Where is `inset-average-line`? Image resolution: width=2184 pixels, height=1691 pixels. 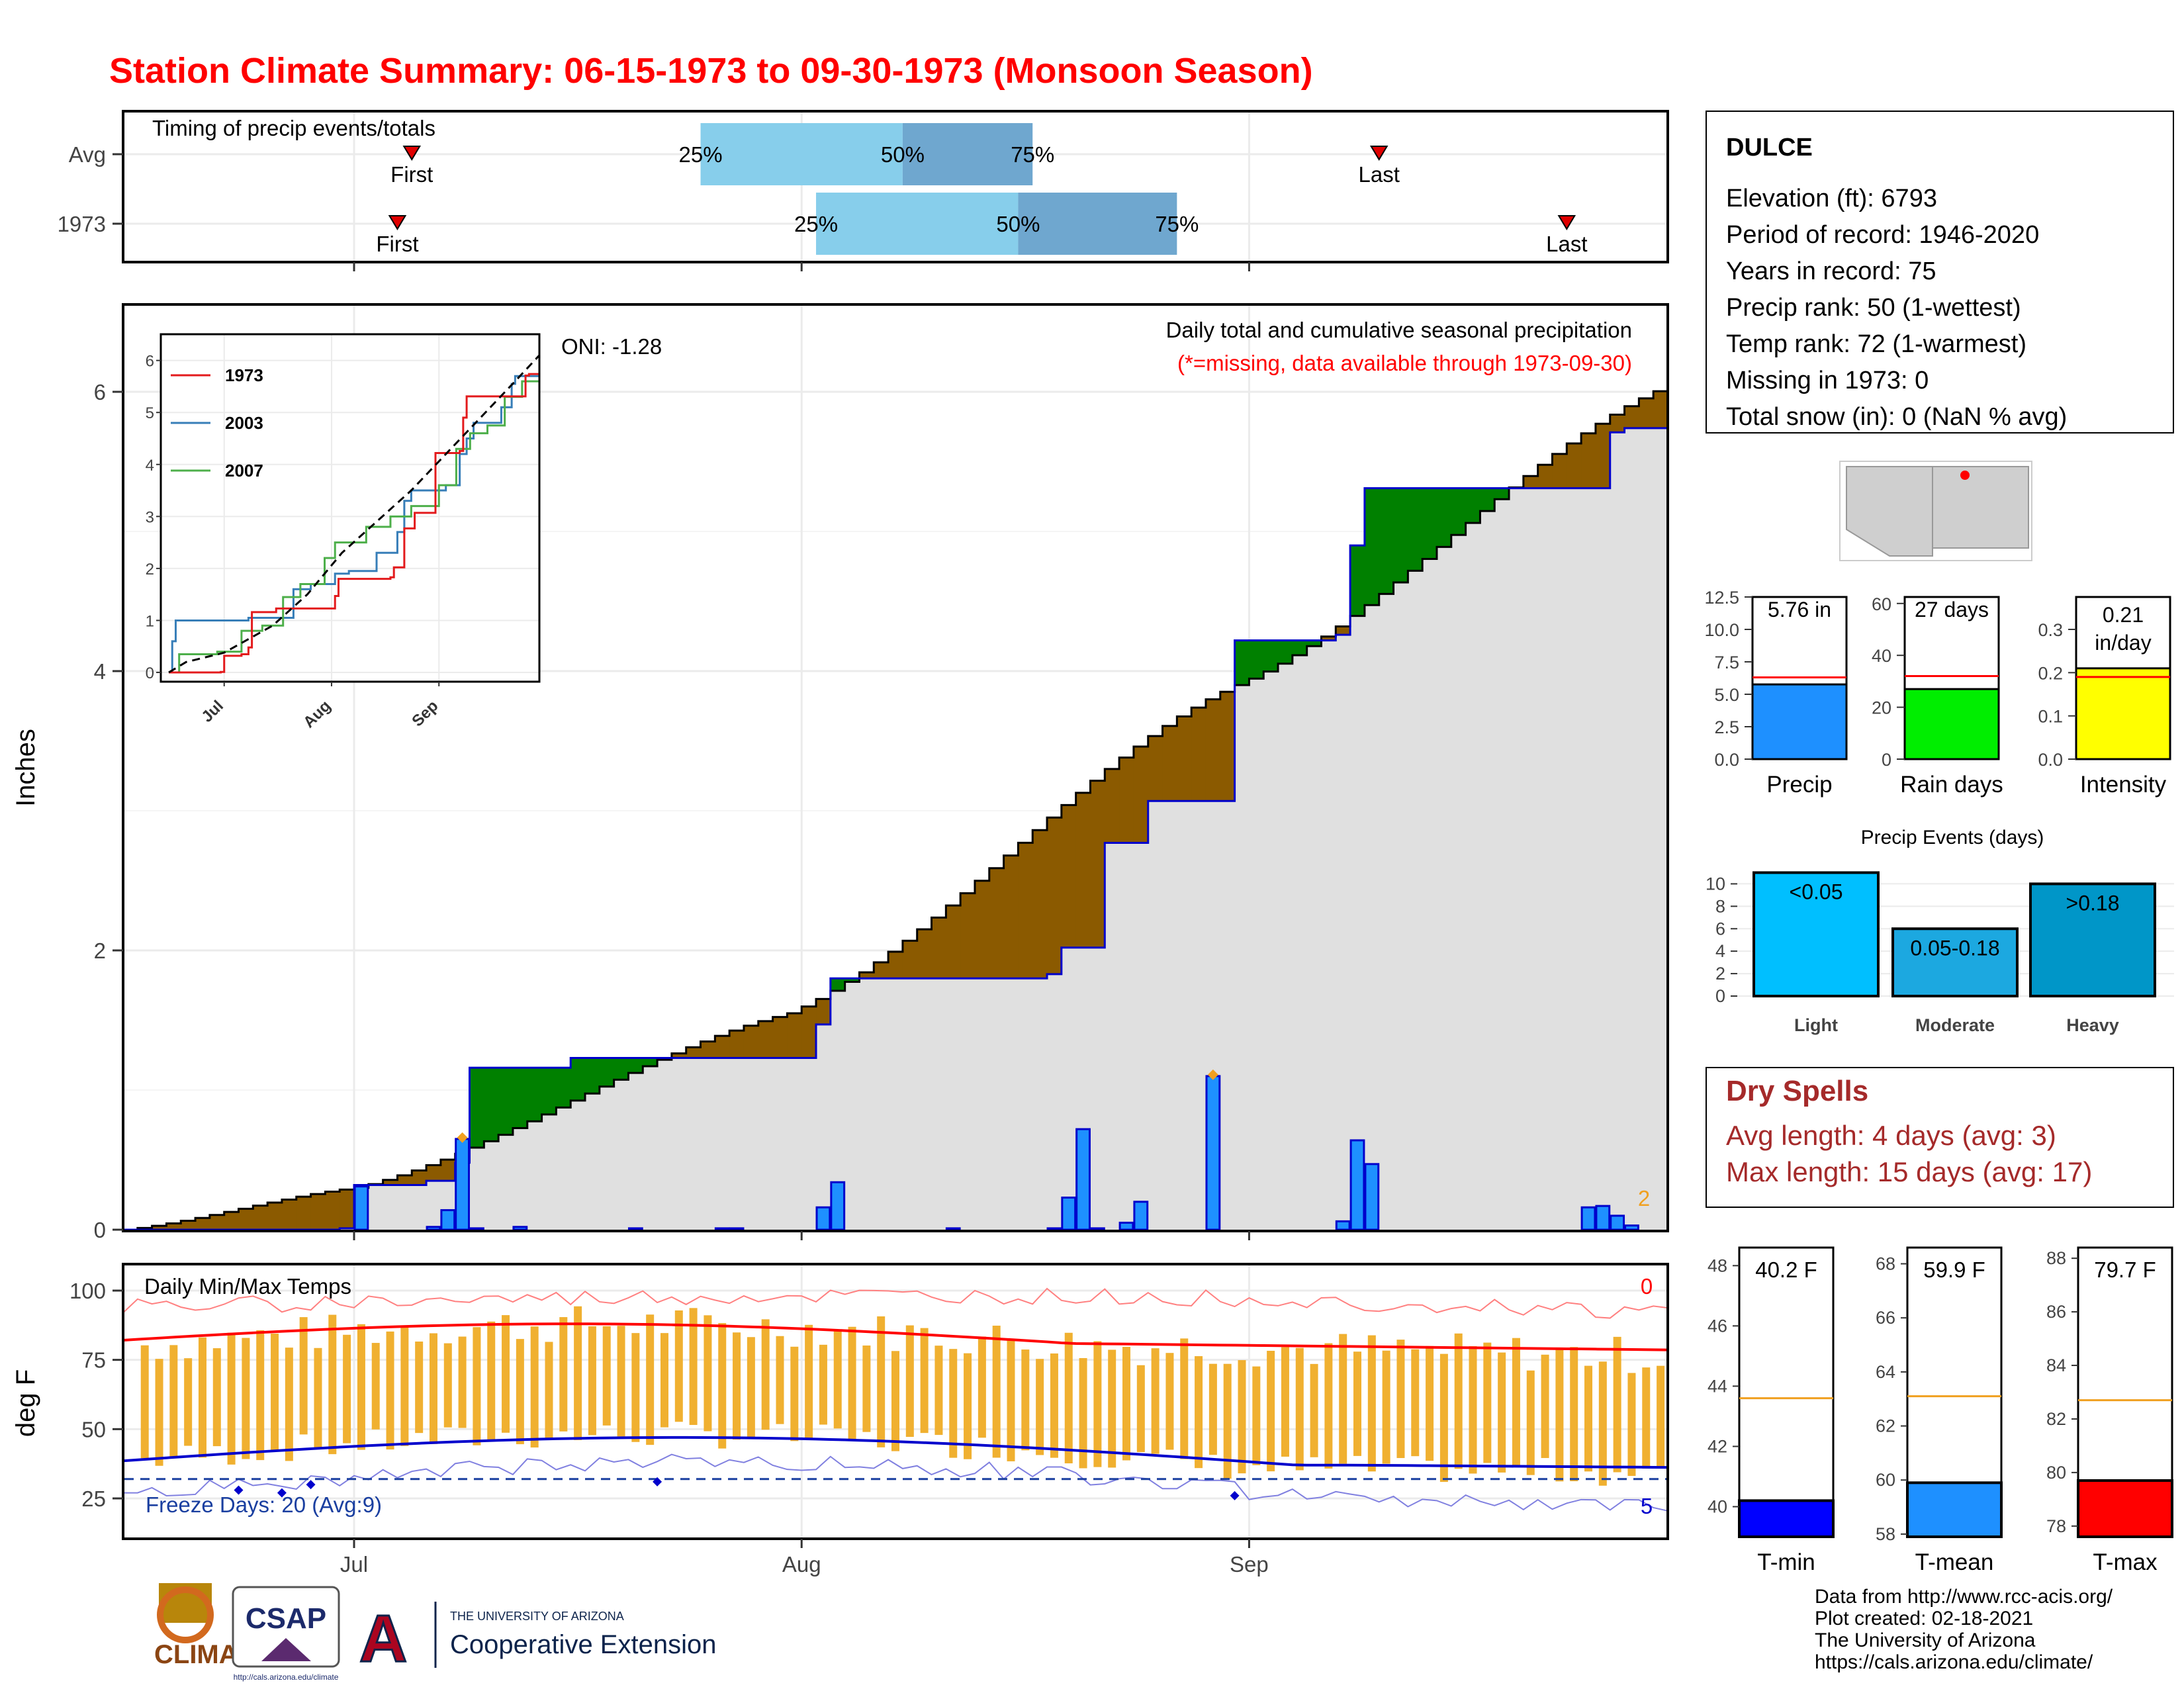
inset-average-line is located at coordinates (355, 514).